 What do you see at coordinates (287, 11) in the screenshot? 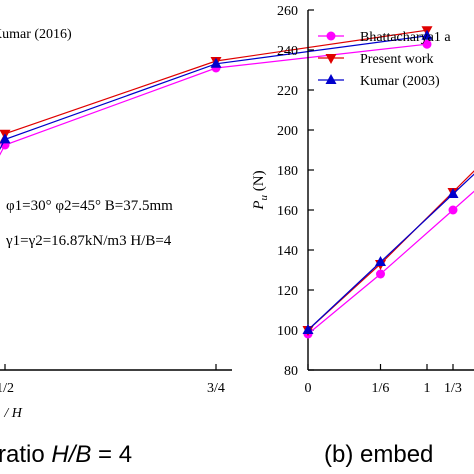
I see `chart-b-y-tick-label: 260` at bounding box center [287, 11].